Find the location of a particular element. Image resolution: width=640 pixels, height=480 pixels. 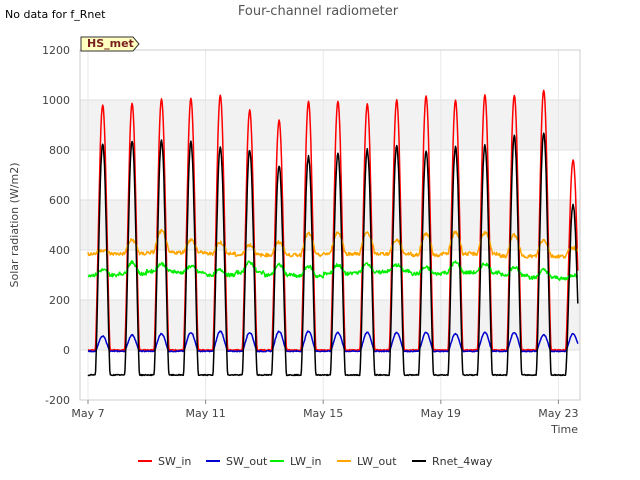

series-line-lw-out is located at coordinates (333, 243).